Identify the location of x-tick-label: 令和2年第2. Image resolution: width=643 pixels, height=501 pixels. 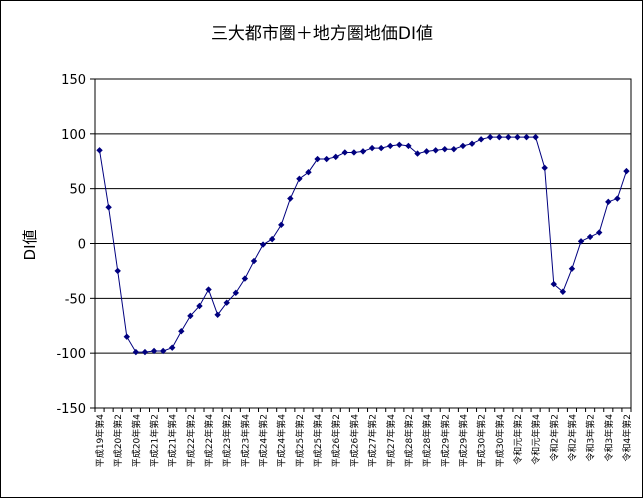
(554, 437).